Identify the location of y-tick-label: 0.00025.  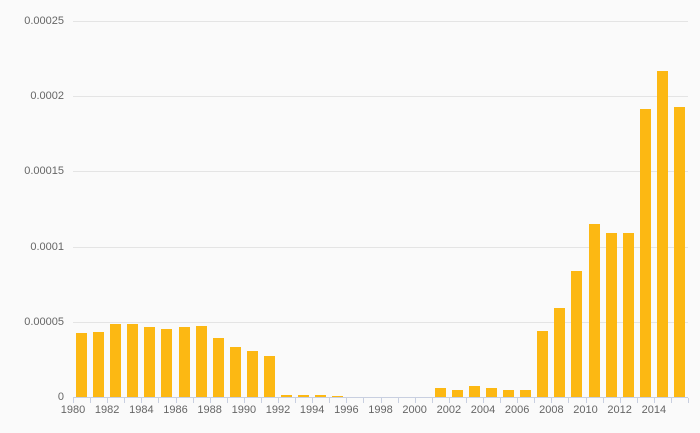
(44, 21).